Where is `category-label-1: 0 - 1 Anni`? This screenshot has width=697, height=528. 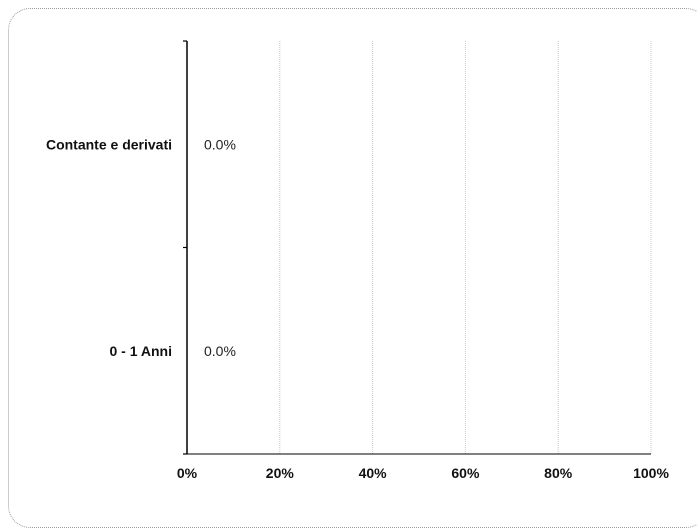 category-label-1: 0 - 1 Anni is located at coordinates (141, 351).